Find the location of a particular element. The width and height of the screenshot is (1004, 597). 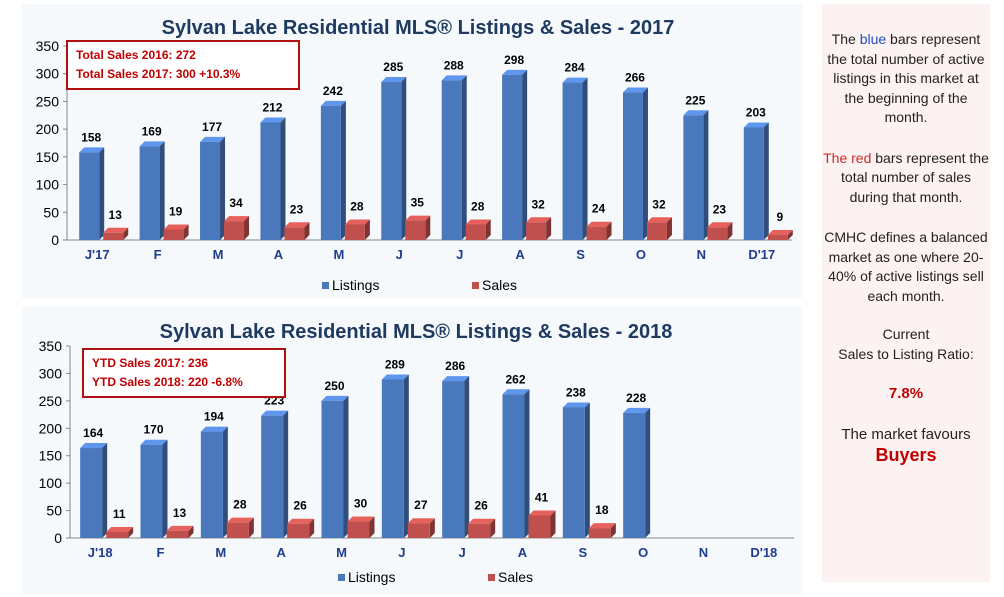

legend-swatch-listings is located at coordinates (325, 285).